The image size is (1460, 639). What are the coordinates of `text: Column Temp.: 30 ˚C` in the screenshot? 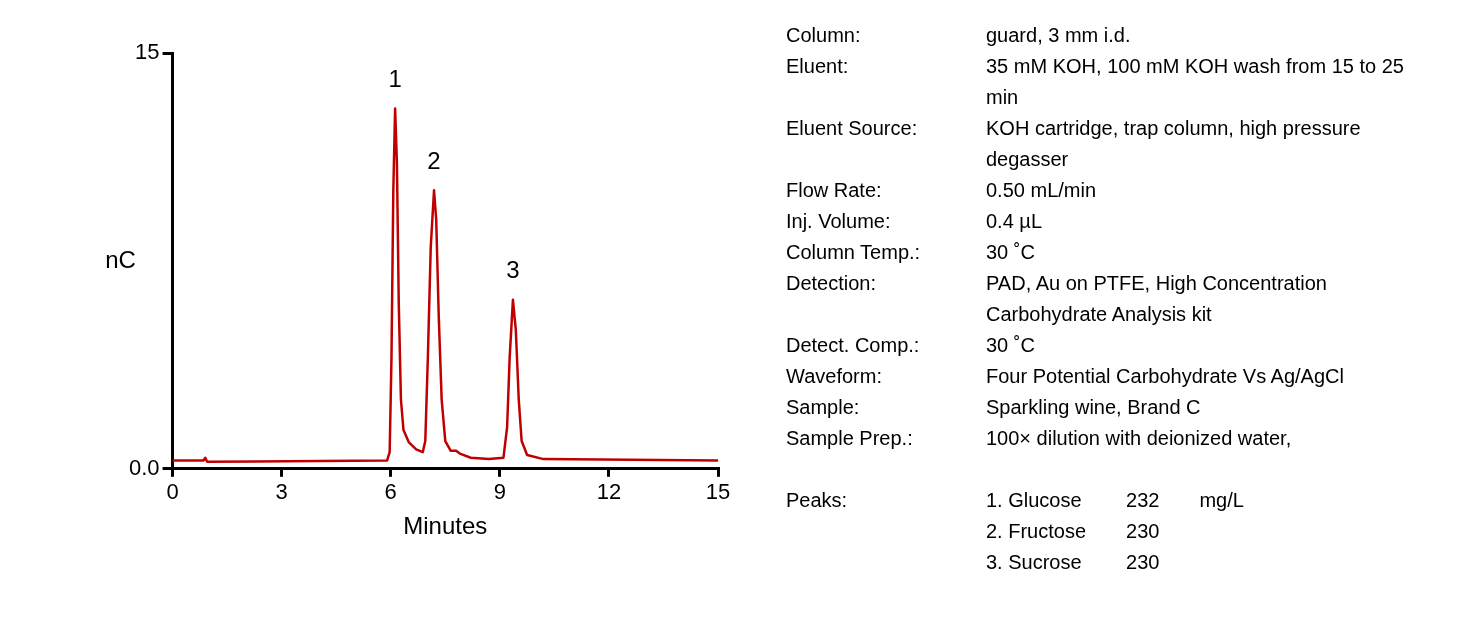 It's located at (910, 252).